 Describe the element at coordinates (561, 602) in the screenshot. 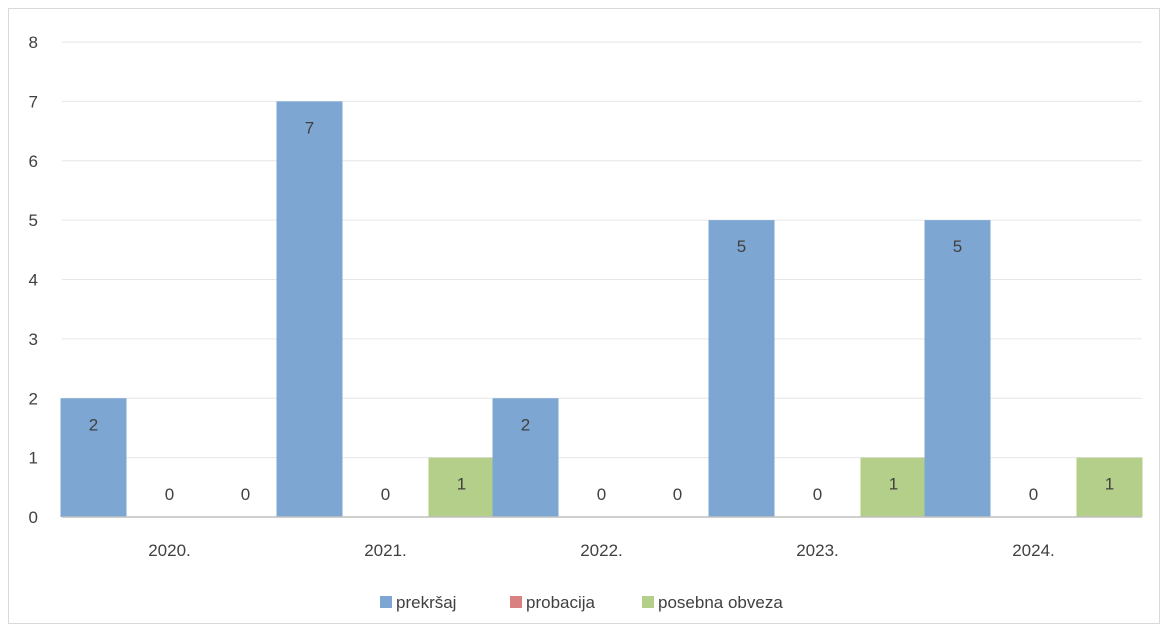

I see `legend-label-probacija: probacija` at that location.